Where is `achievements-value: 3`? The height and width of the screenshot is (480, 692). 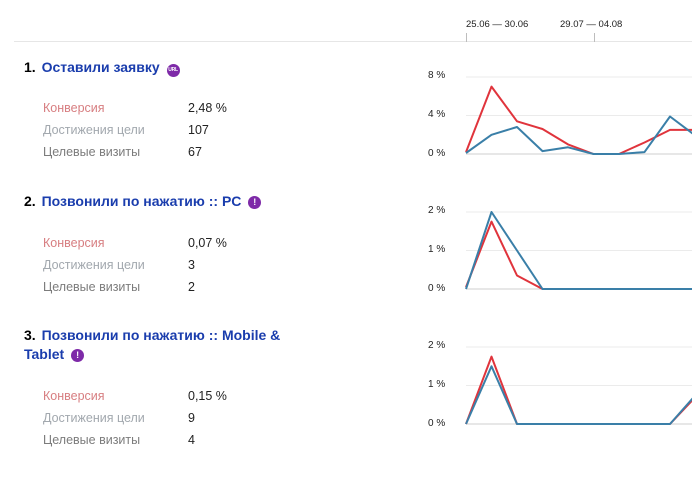
achievements-value: 3 is located at coordinates (191, 265).